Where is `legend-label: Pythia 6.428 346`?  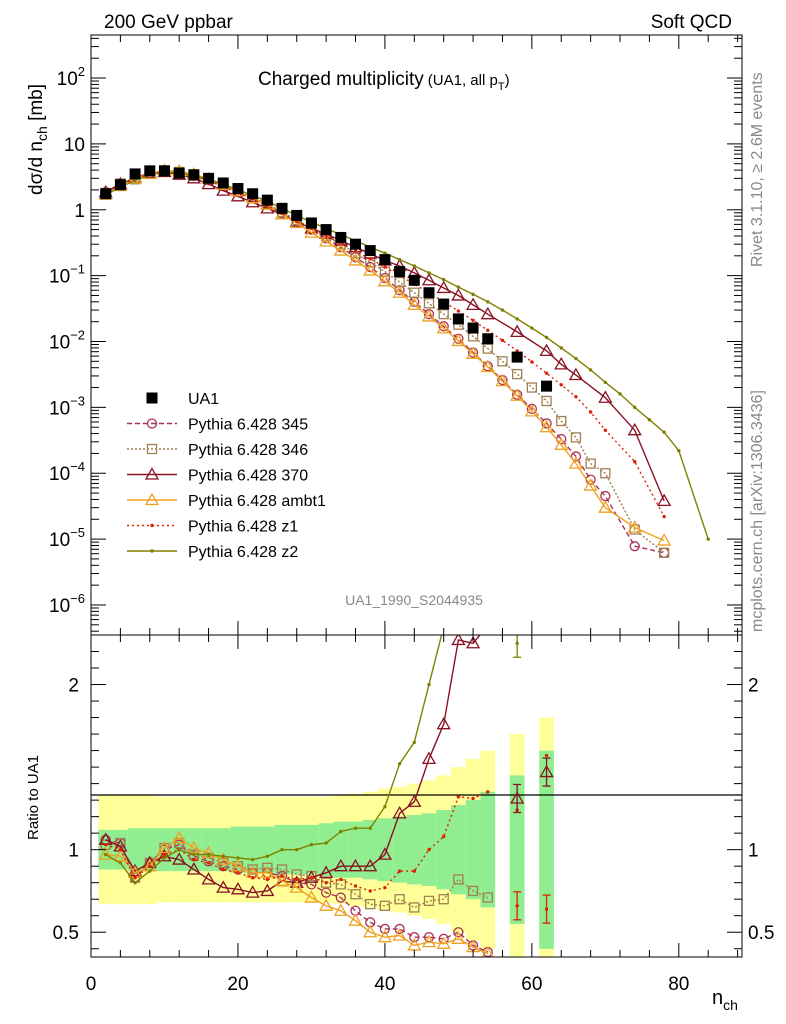 legend-label: Pythia 6.428 346 is located at coordinates (248, 450).